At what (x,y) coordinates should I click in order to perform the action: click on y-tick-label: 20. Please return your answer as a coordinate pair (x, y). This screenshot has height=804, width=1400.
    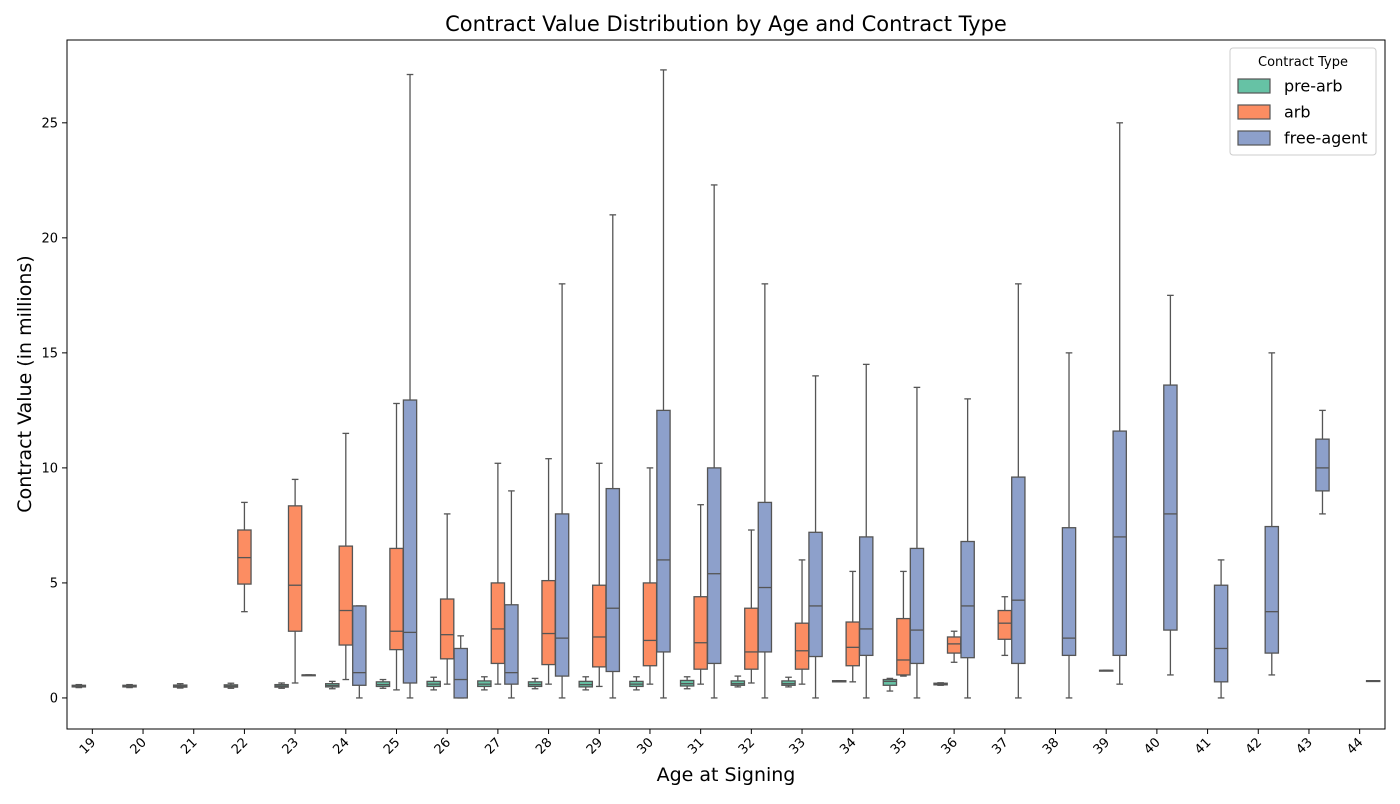
    Looking at the image, I should click on (49, 238).